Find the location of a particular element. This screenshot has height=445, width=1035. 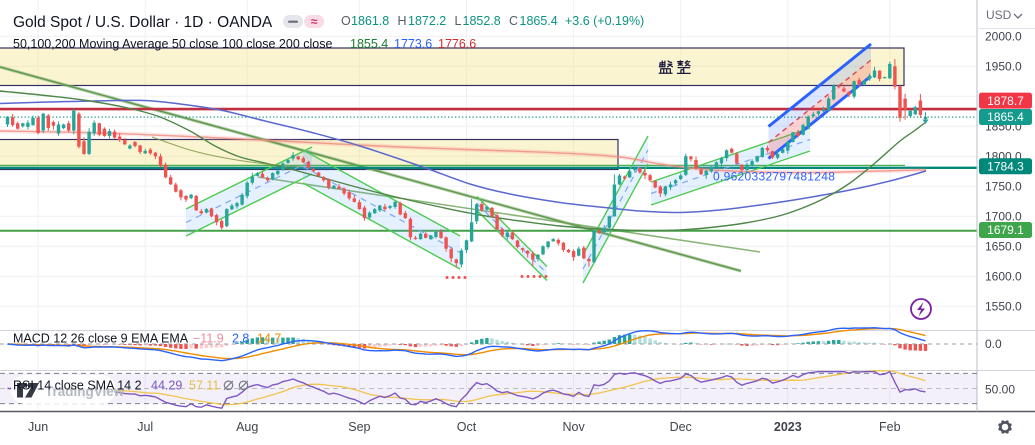

svg-text: C is located at coordinates (513, 21).